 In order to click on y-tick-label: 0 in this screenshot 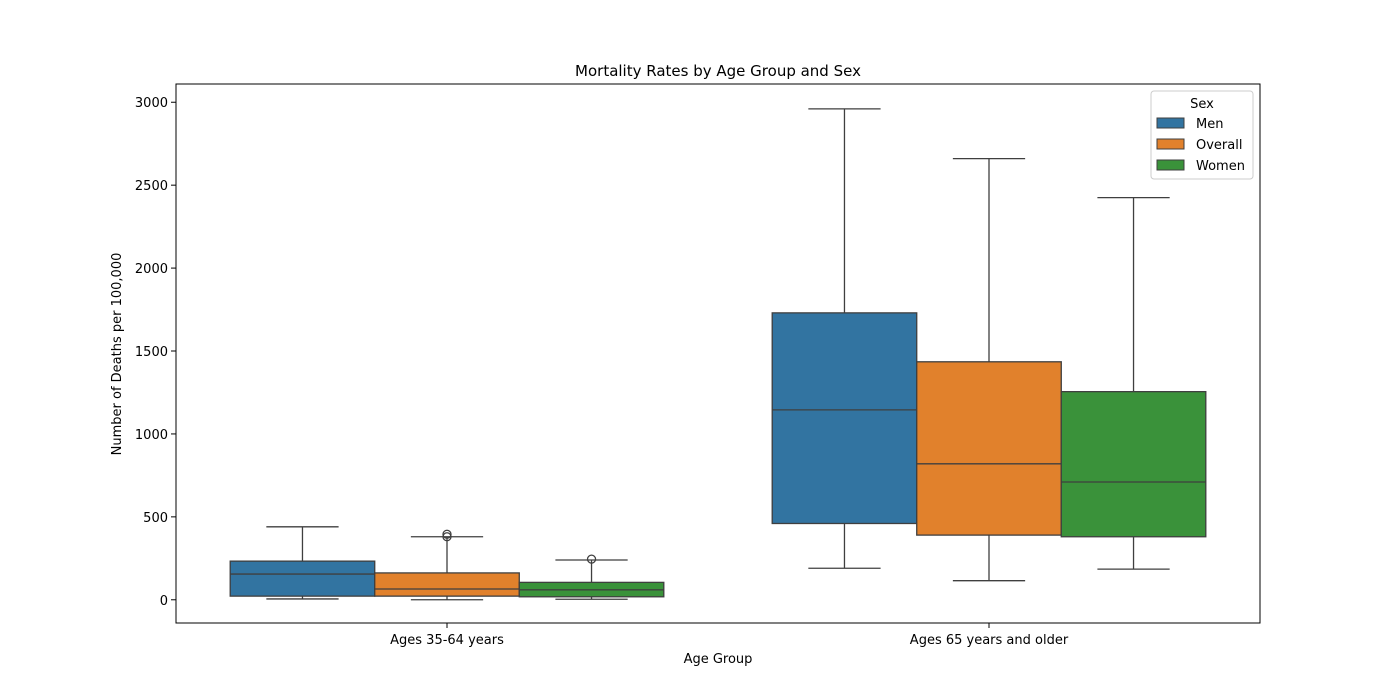, I will do `click(164, 601)`.